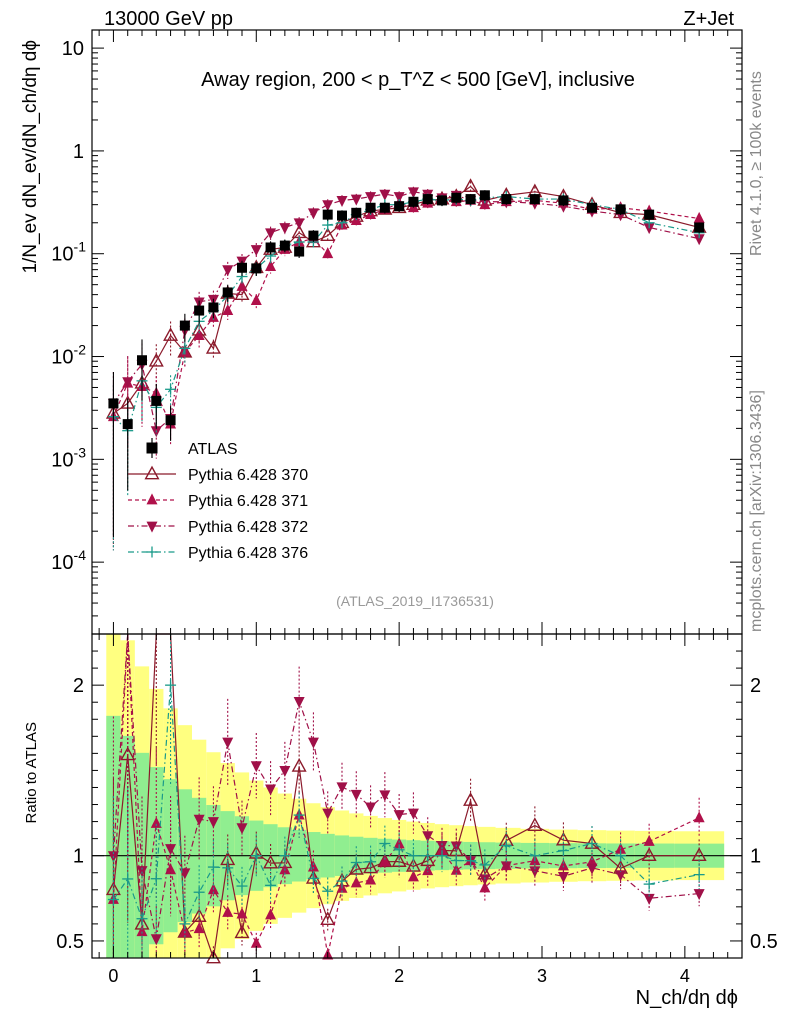  What do you see at coordinates (78, 857) in the screenshot?
I see `ratio-tick-label: 1` at bounding box center [78, 857].